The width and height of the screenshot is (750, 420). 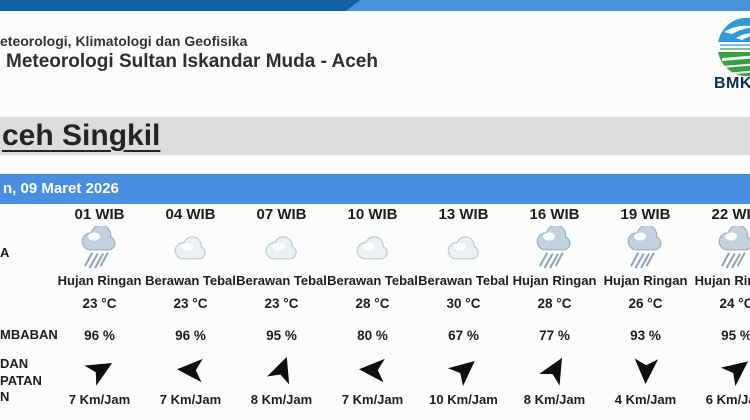 I want to click on region-title-band: ceh Singkil, so click(x=375, y=136).